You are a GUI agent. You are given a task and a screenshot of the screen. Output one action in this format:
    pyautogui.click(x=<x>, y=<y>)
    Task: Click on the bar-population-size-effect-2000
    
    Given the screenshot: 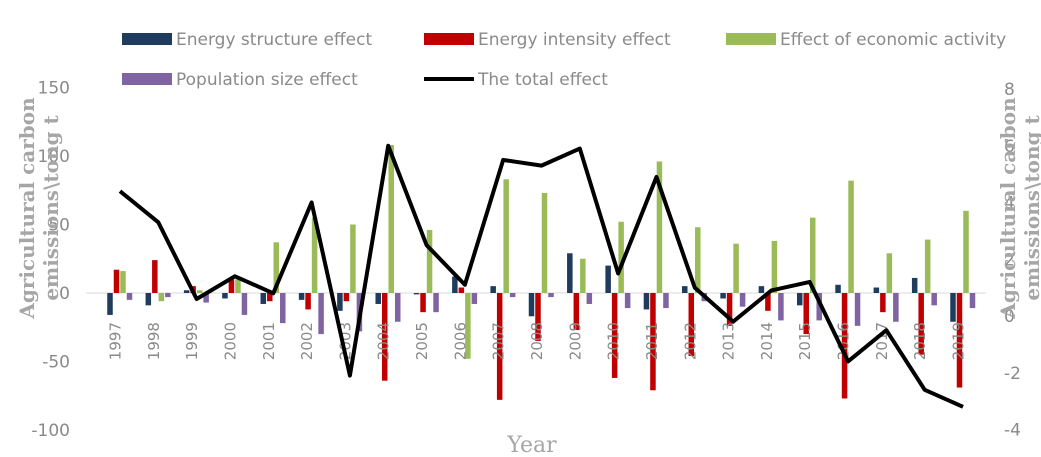 What is the action you would take?
    pyautogui.click(x=244, y=304)
    